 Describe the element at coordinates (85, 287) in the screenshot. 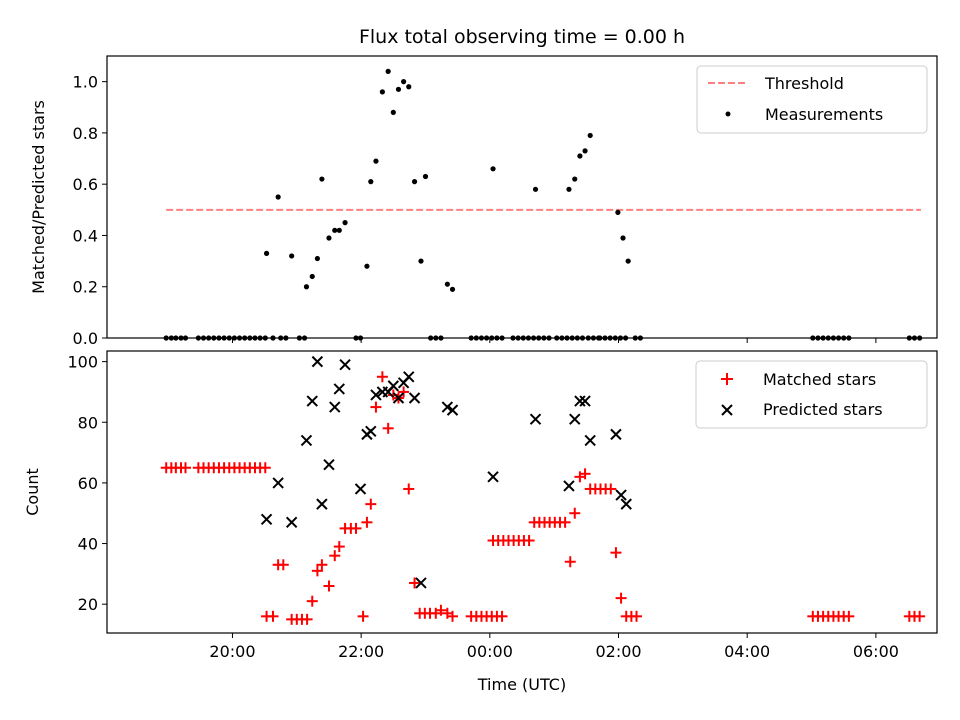

I see `top-y-tick-label: 0.2` at that location.